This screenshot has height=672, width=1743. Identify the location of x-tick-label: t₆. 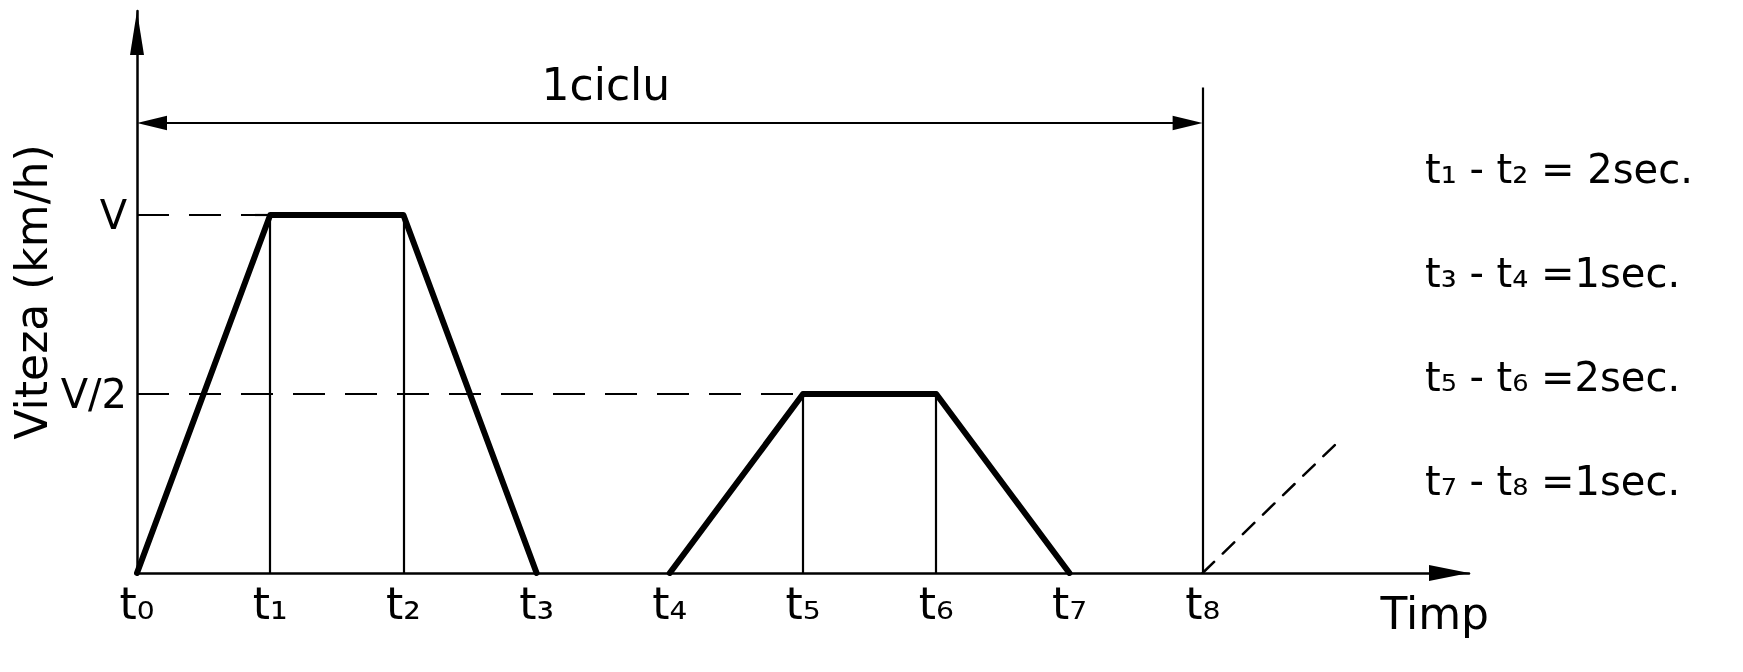
(936, 603).